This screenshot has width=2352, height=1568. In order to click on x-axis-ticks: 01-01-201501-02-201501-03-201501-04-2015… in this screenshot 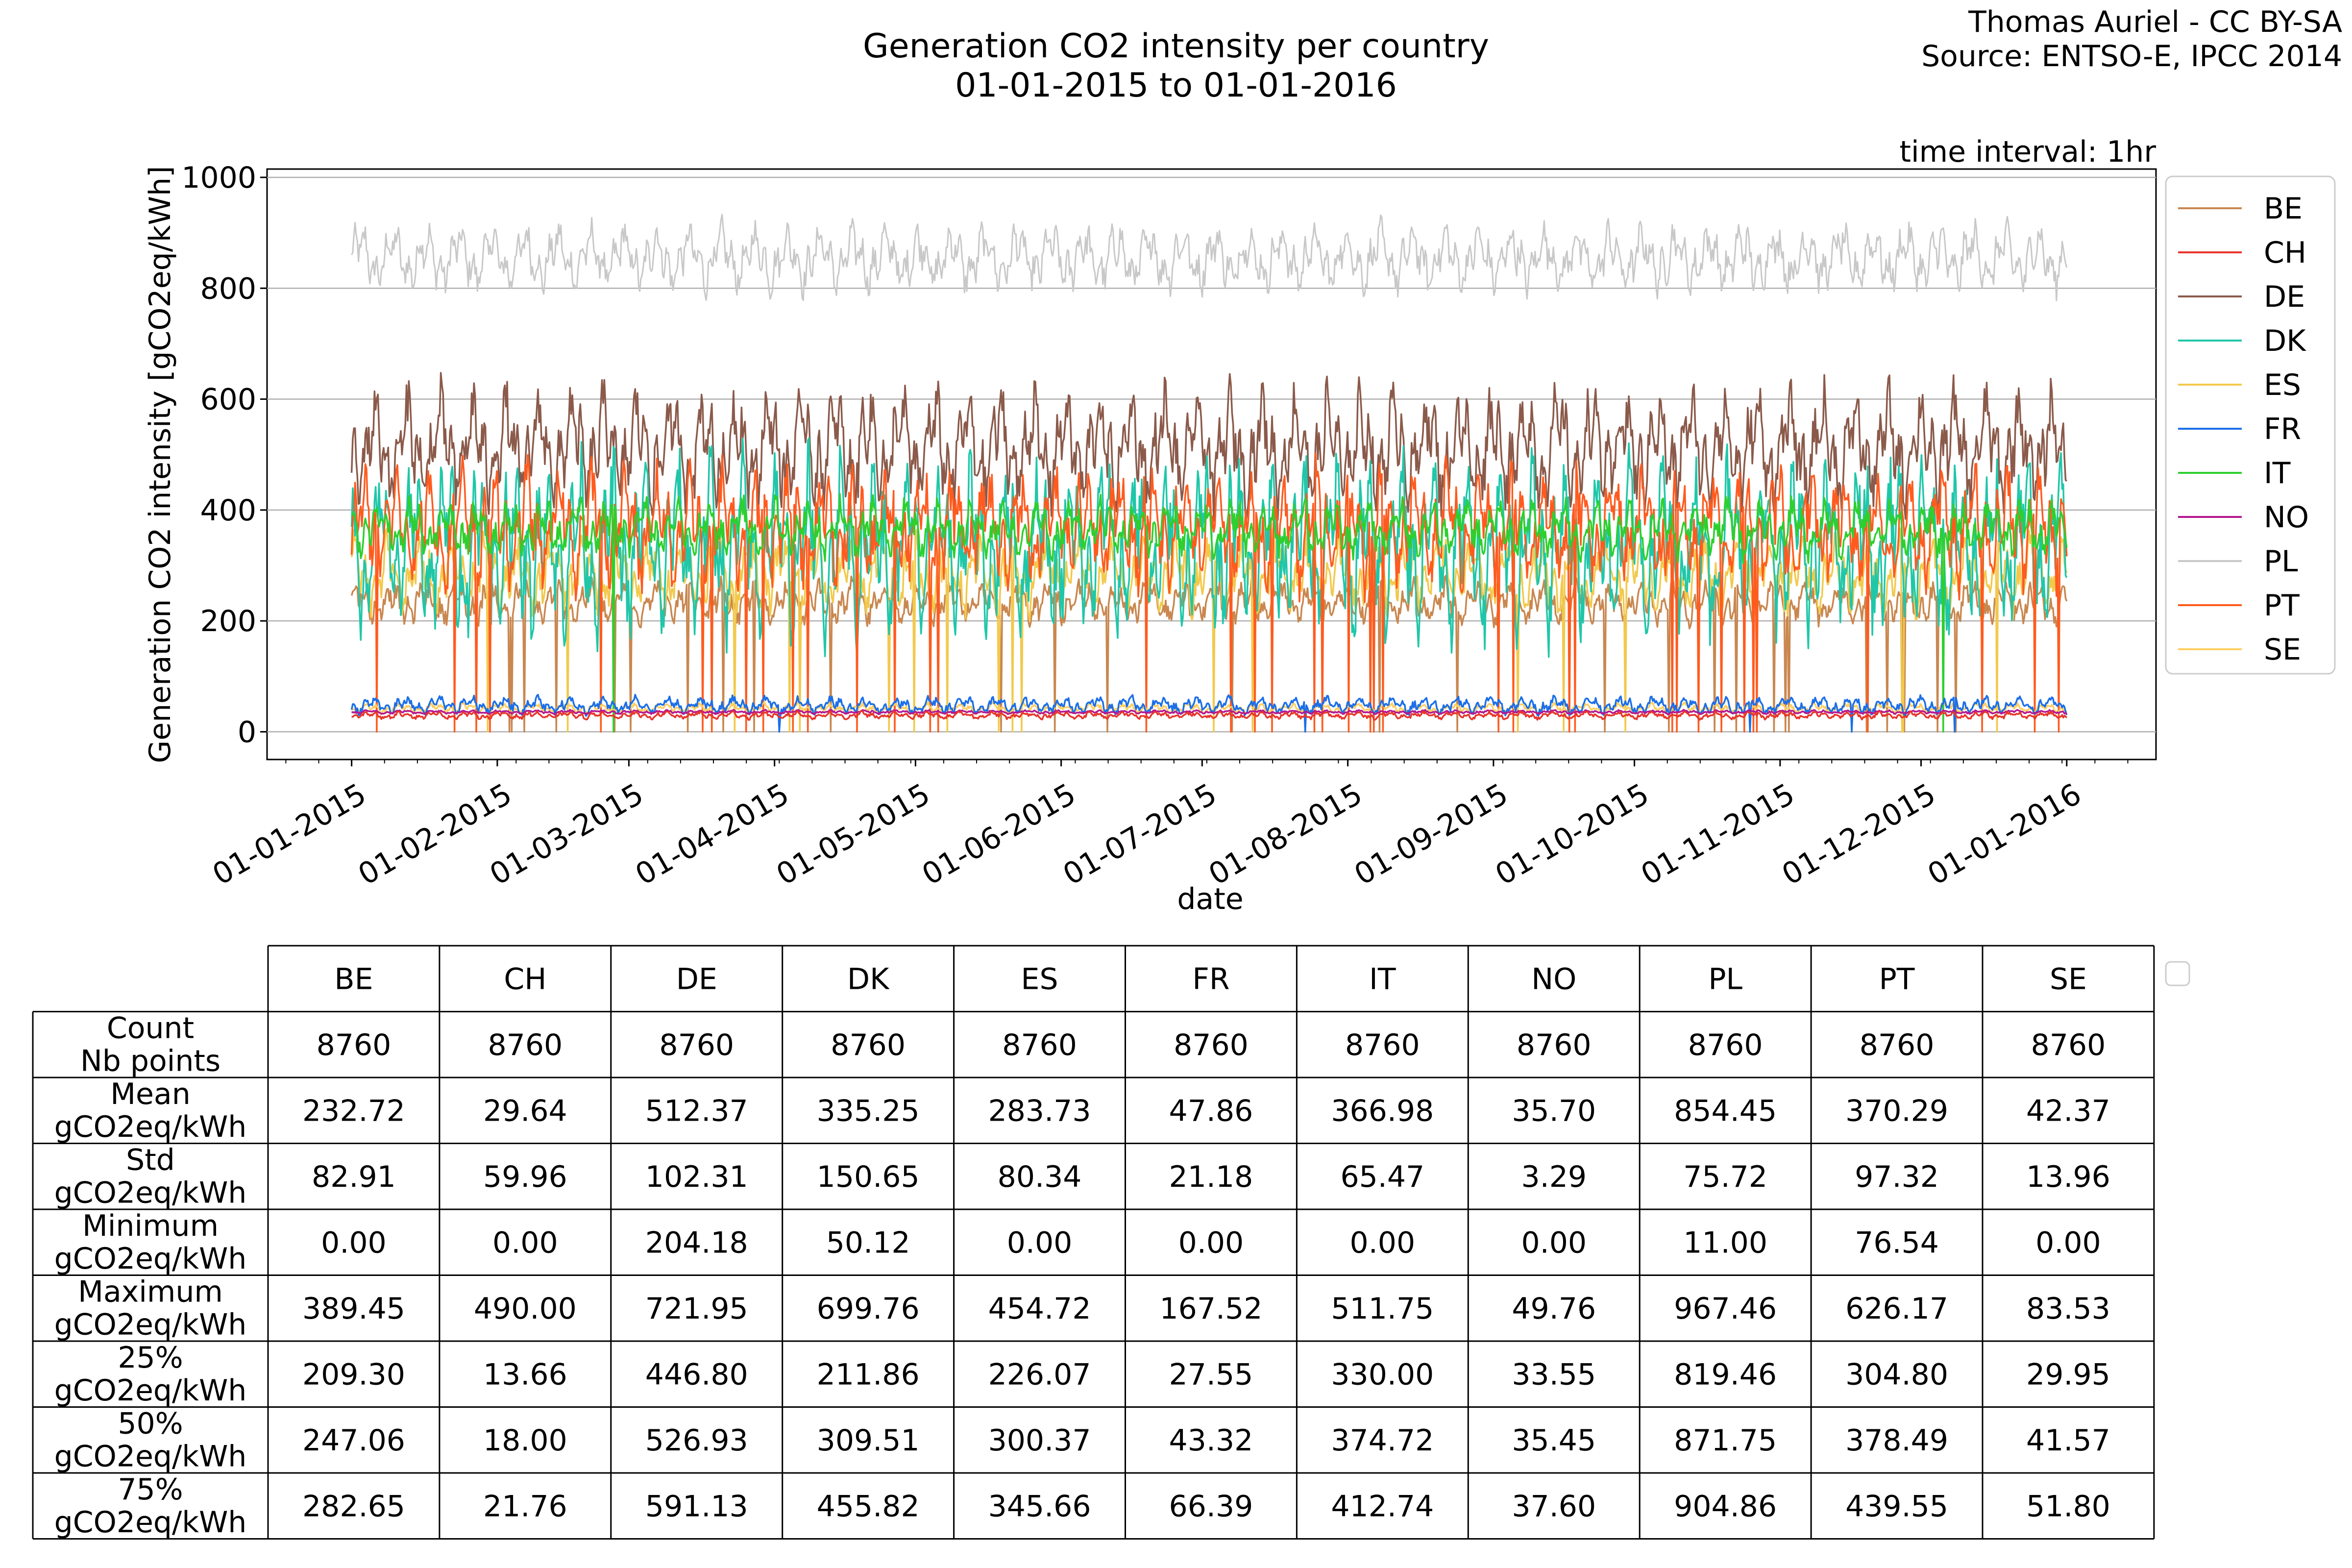, I will do `click(1168, 826)`.